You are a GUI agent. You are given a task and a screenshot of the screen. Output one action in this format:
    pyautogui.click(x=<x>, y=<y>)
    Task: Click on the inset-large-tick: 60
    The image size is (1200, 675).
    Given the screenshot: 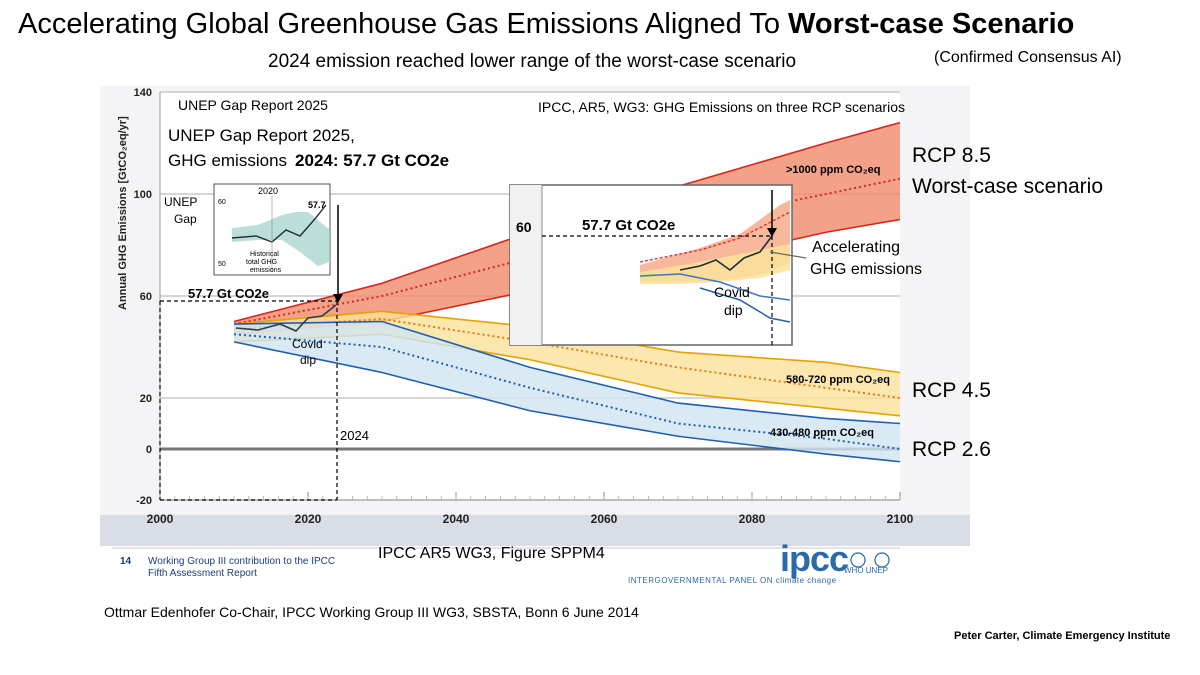 What is the action you would take?
    pyautogui.click(x=524, y=227)
    